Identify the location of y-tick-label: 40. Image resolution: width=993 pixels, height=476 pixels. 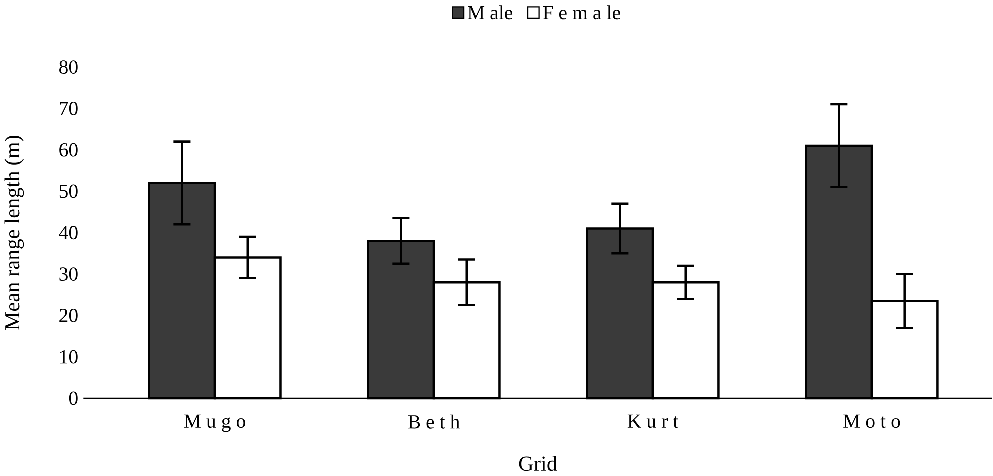
(68, 233).